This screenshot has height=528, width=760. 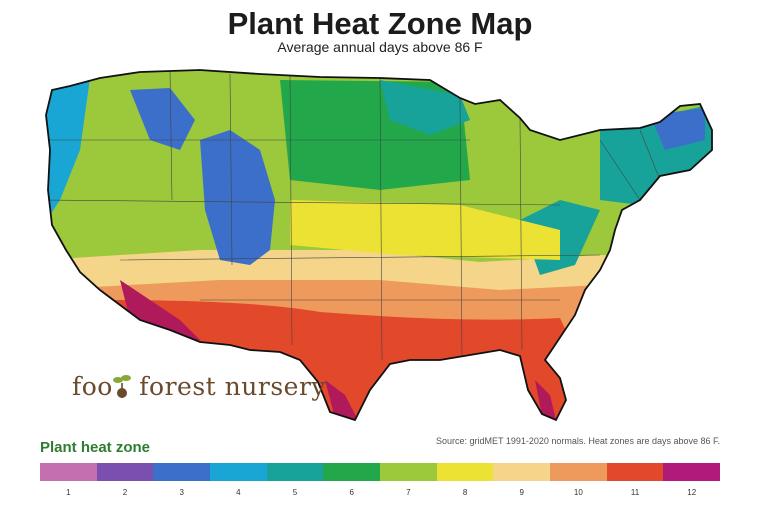 What do you see at coordinates (238, 492) in the screenshot?
I see `legend-label-zone-4: 4` at bounding box center [238, 492].